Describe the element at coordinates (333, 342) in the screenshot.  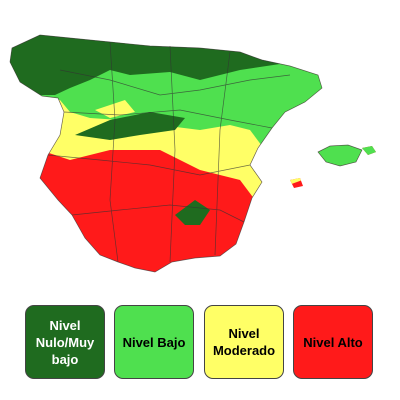
I see `legend-item: Nivel Alto` at that location.